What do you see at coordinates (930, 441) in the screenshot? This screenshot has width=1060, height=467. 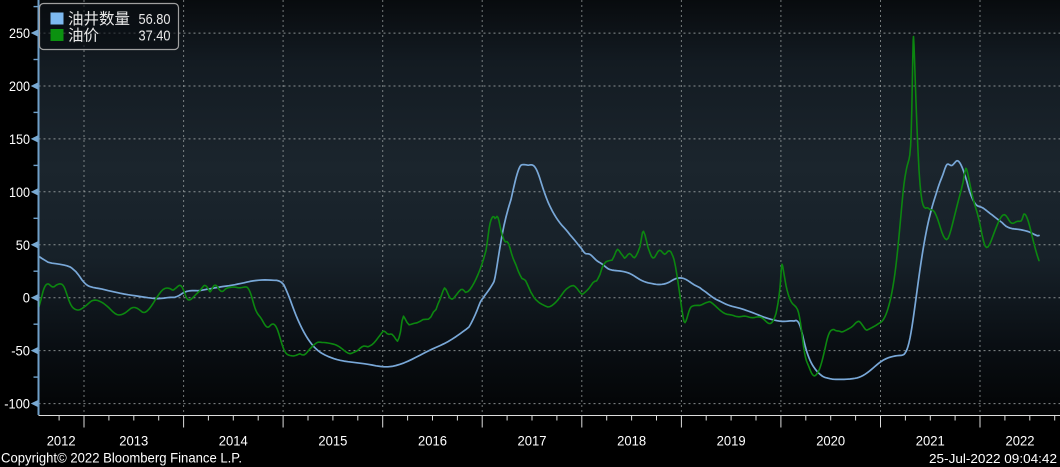 I see `svg-text: 2021` at bounding box center [930, 441].